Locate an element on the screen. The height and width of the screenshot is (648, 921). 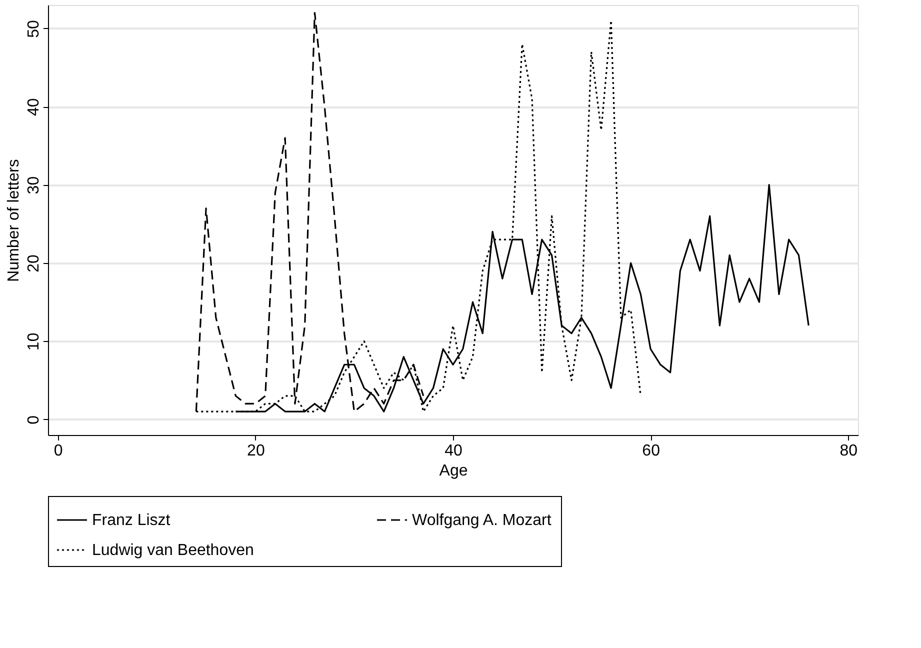
x-tick-label: 60 is located at coordinates (651, 451).